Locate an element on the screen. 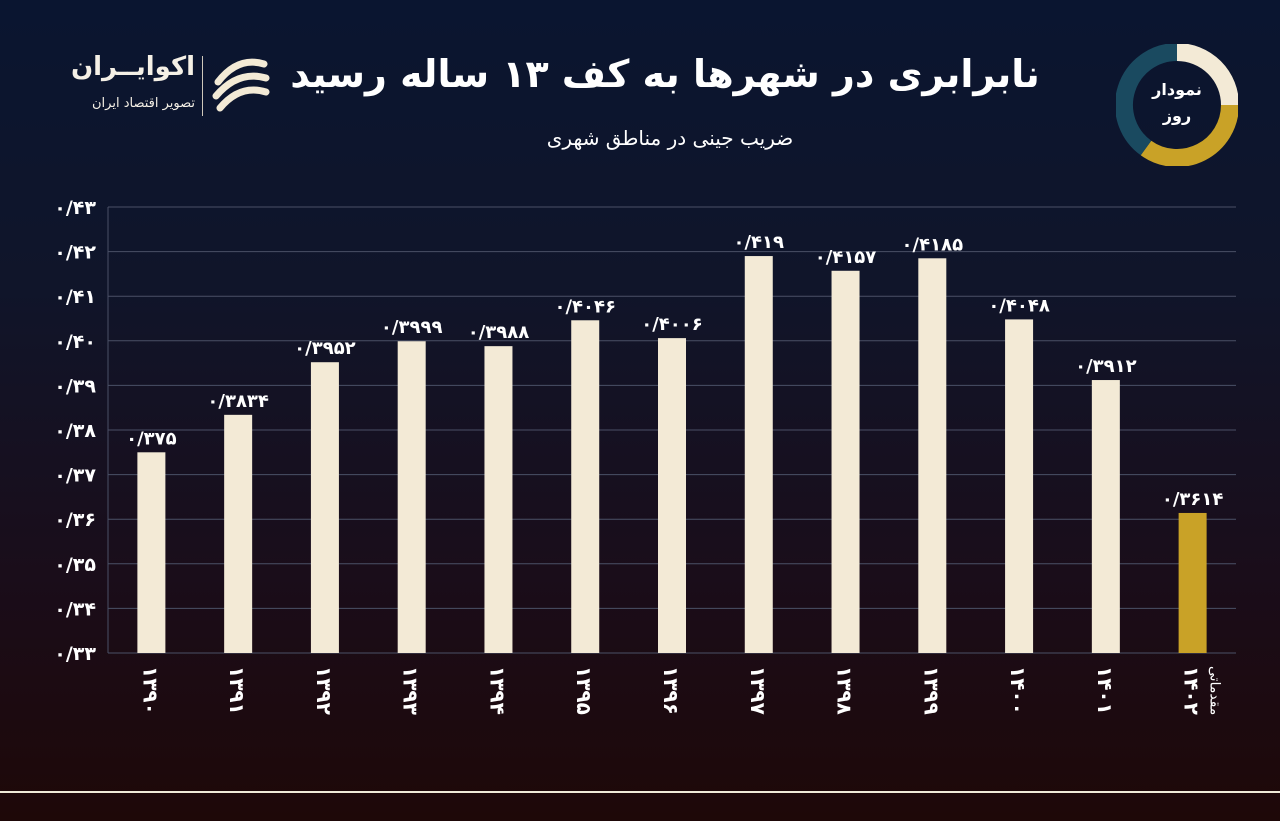 The height and width of the screenshot is (821, 1280). chart-of-the-day-badge-icon is located at coordinates (1177, 105).